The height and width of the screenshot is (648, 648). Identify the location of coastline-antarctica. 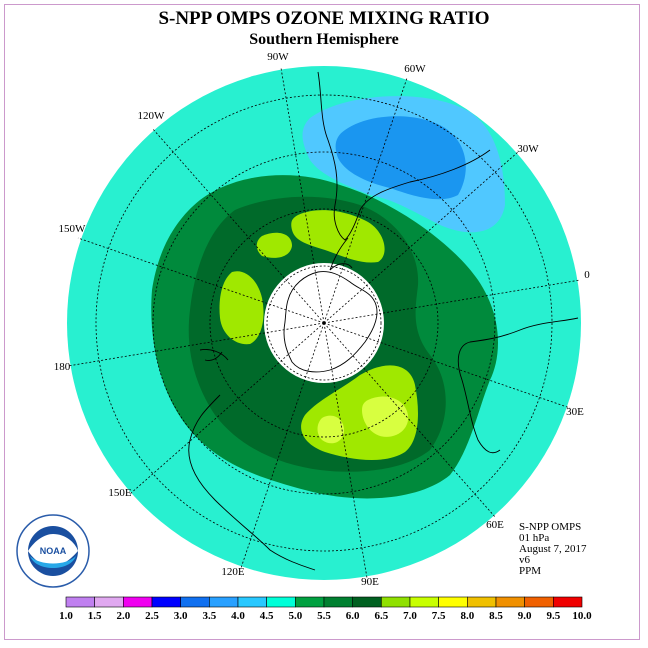
(330, 318).